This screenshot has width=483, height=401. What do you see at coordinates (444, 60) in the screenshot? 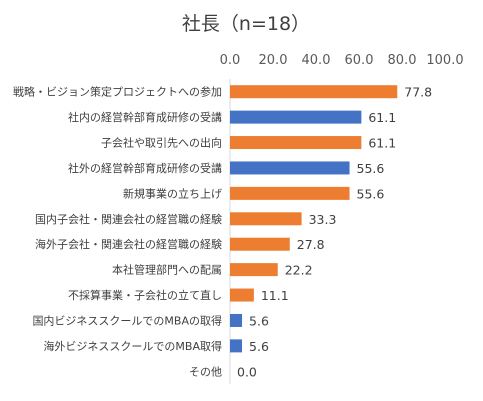
I see `x-tick-label: 100.0` at bounding box center [444, 60].